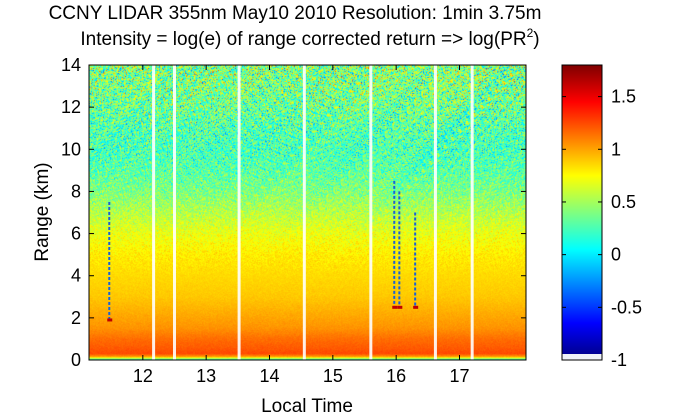  Describe the element at coordinates (626, 307) in the screenshot. I see `colorbar-tick-label: -0.5` at that location.